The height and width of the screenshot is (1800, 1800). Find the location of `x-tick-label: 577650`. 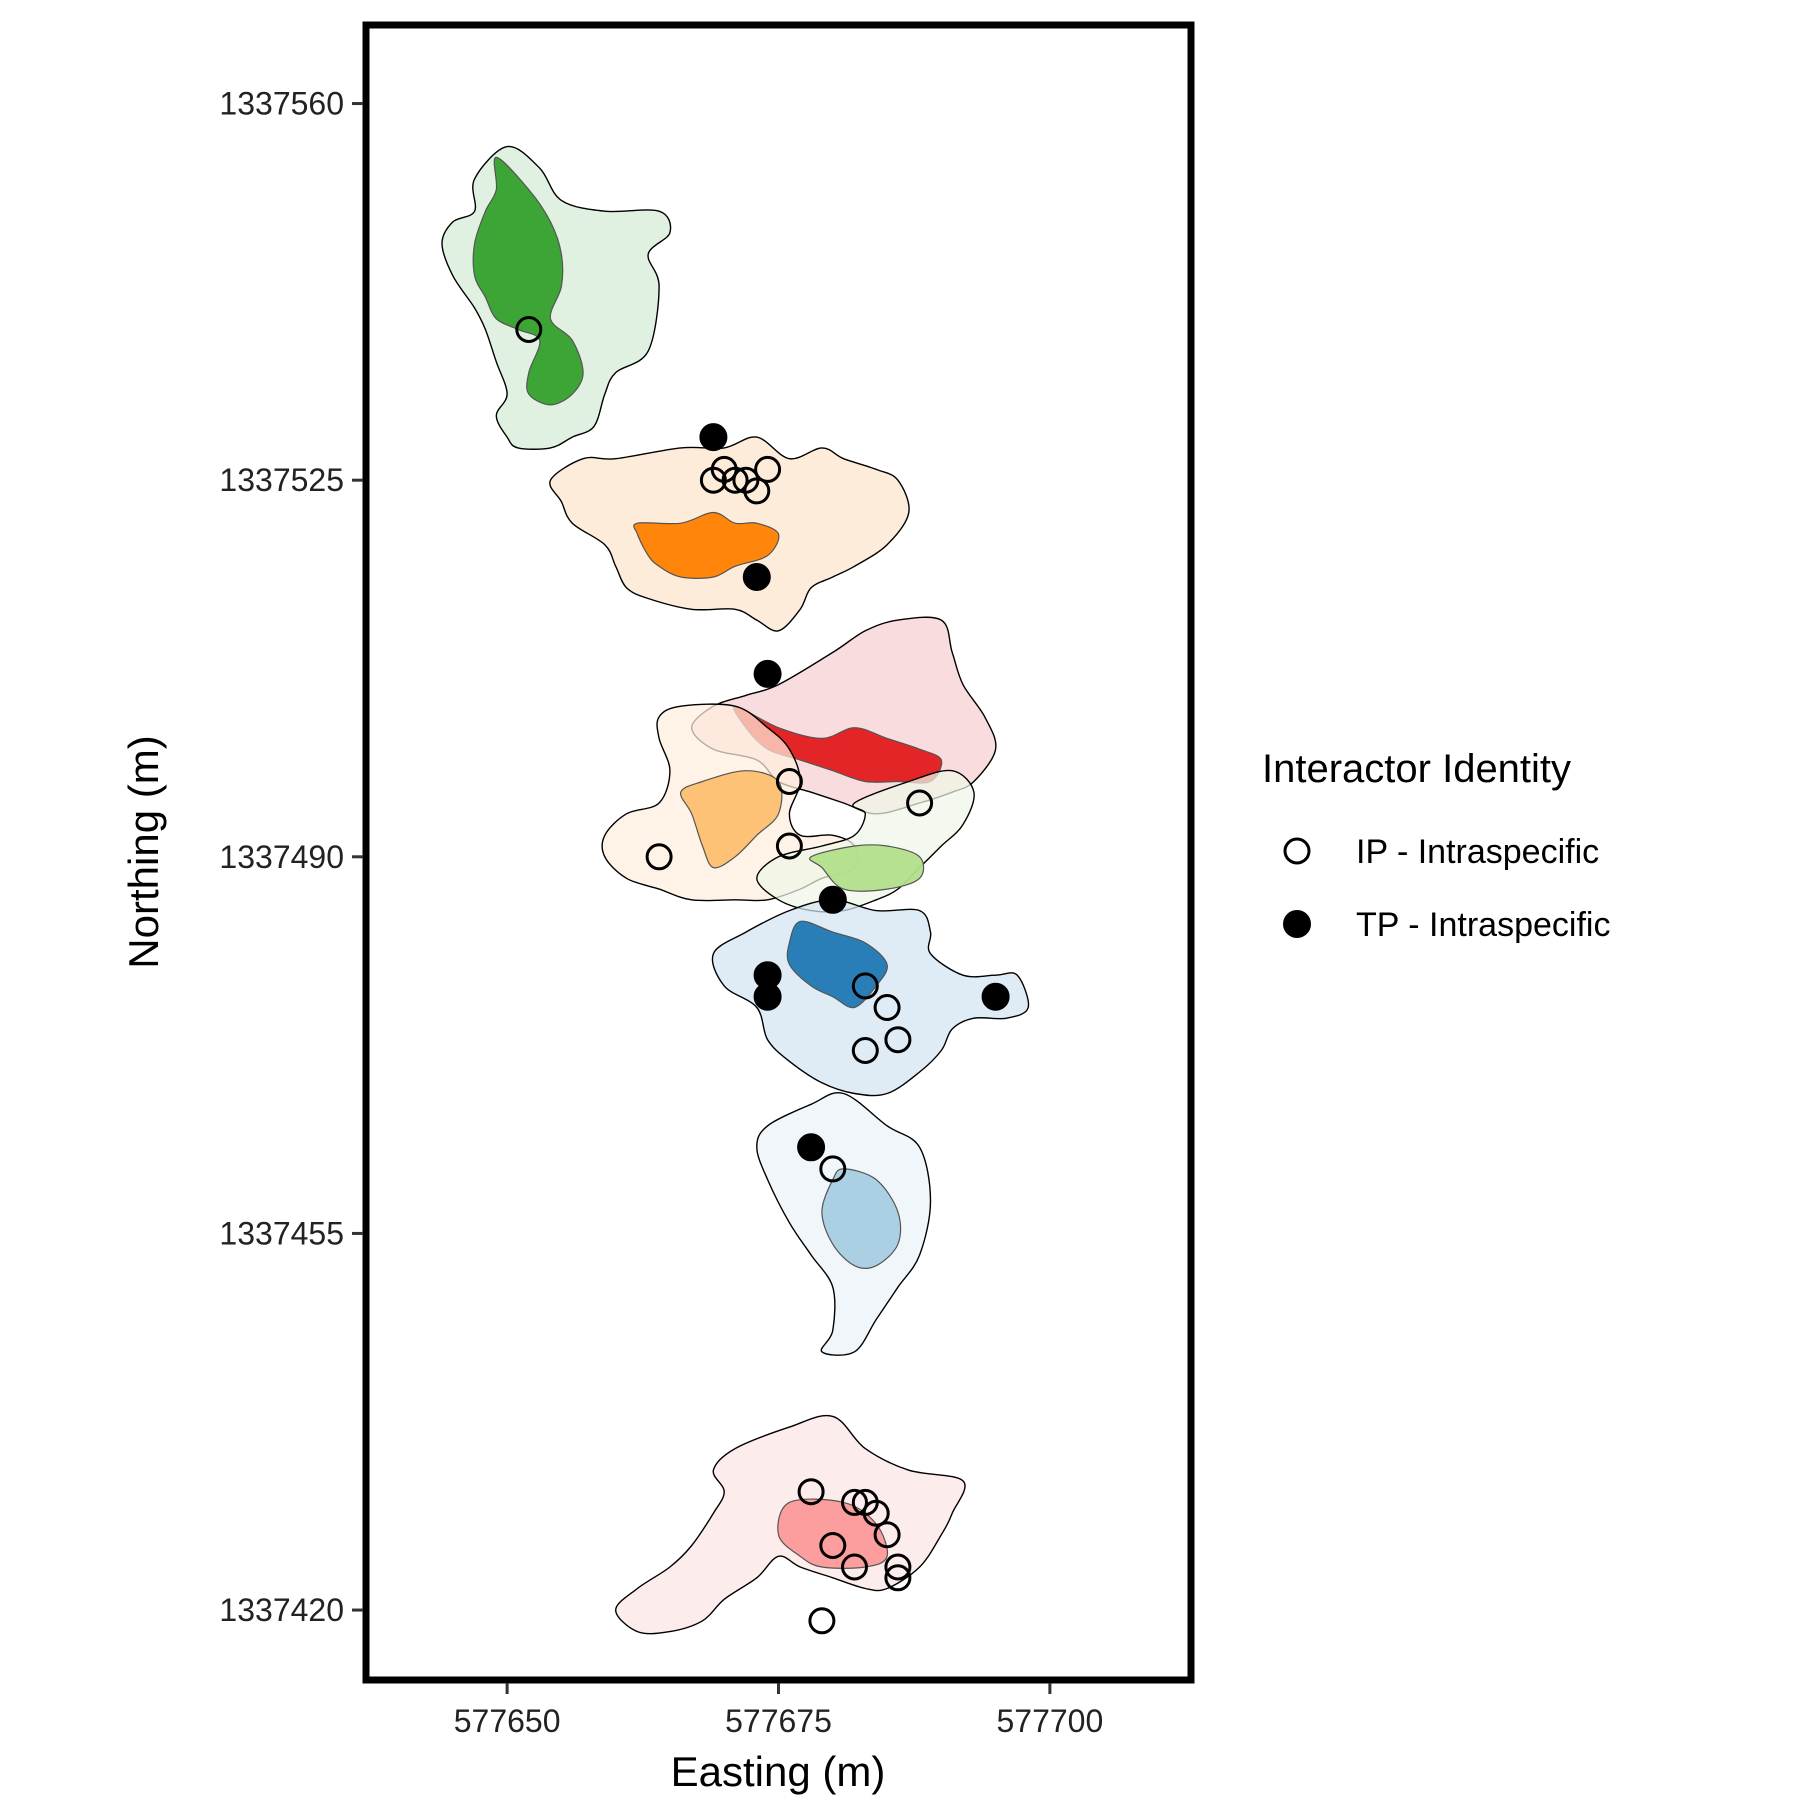

x-tick-label: 577650 is located at coordinates (507, 1721).